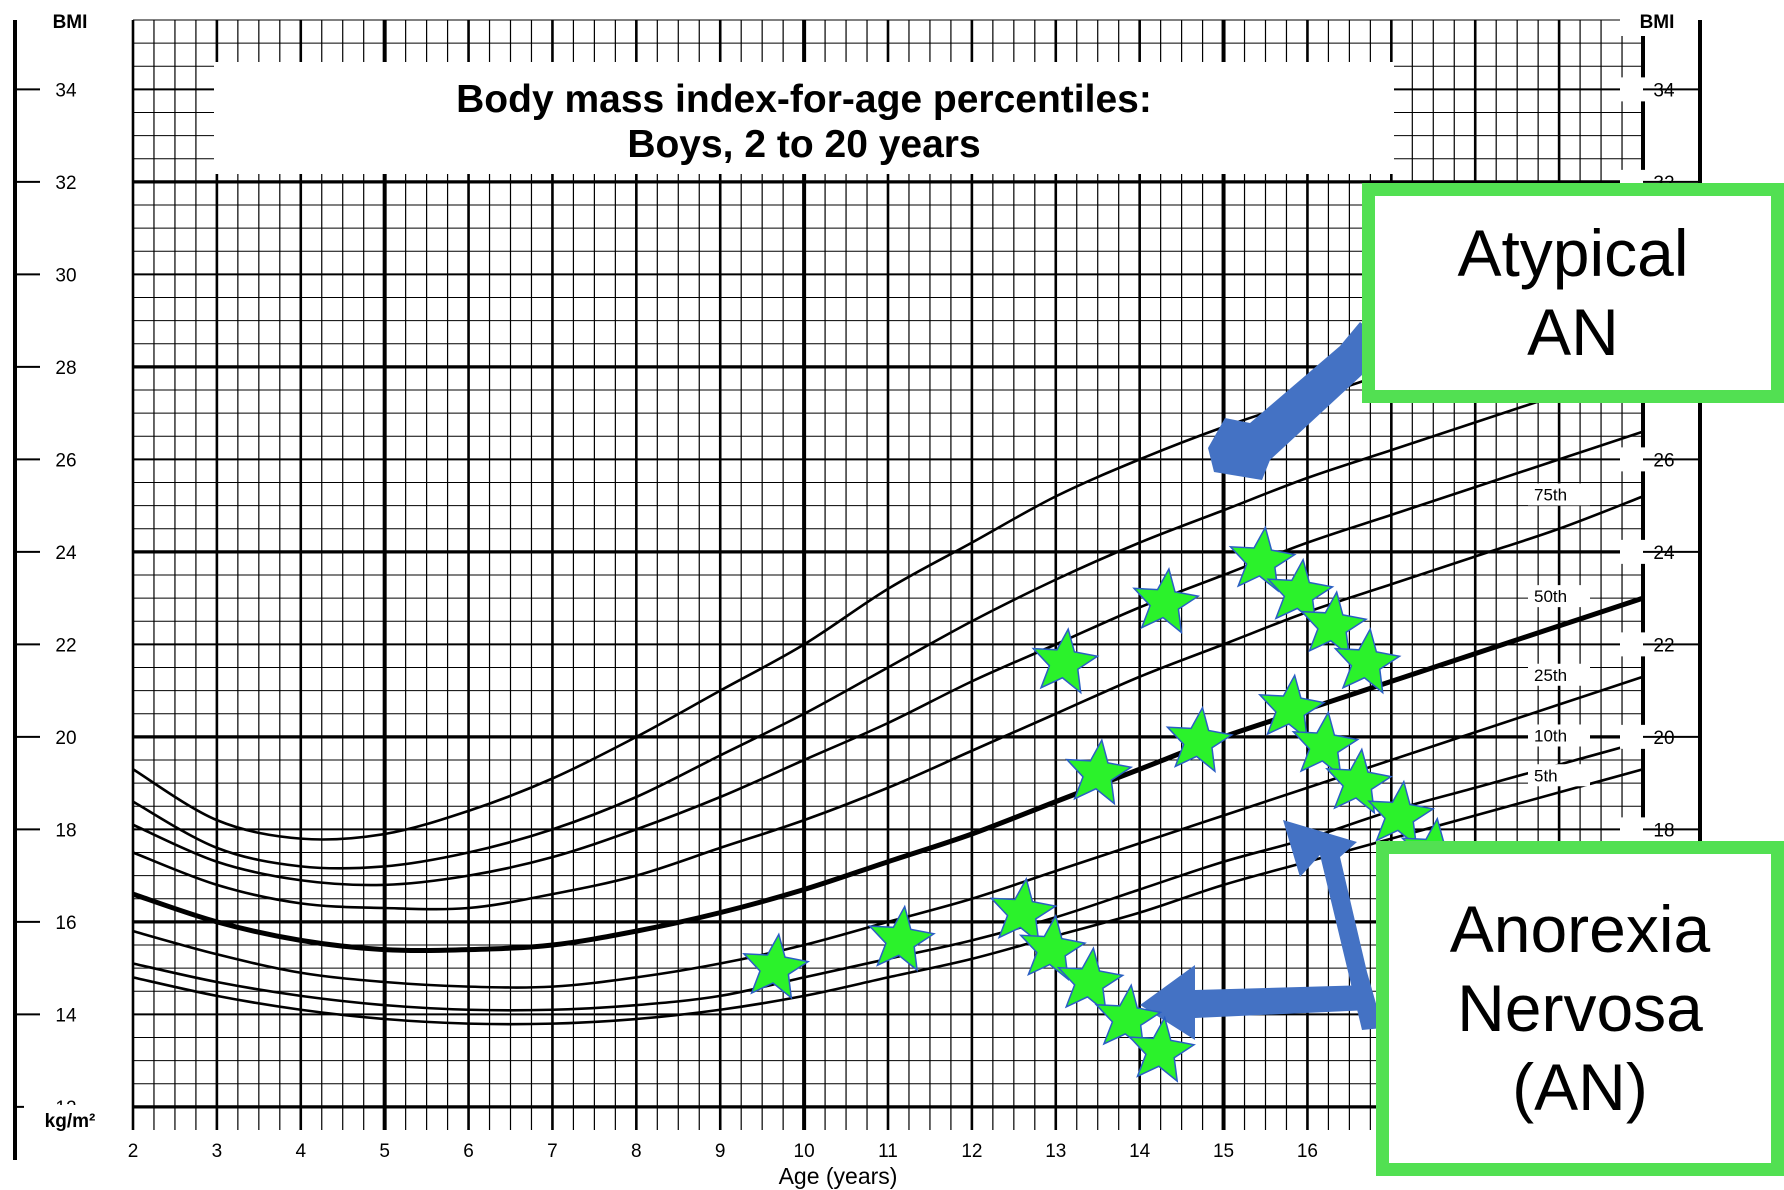 The image size is (1784, 1190). I want to click on y-axis-title-left: BMI, so click(70, 22).